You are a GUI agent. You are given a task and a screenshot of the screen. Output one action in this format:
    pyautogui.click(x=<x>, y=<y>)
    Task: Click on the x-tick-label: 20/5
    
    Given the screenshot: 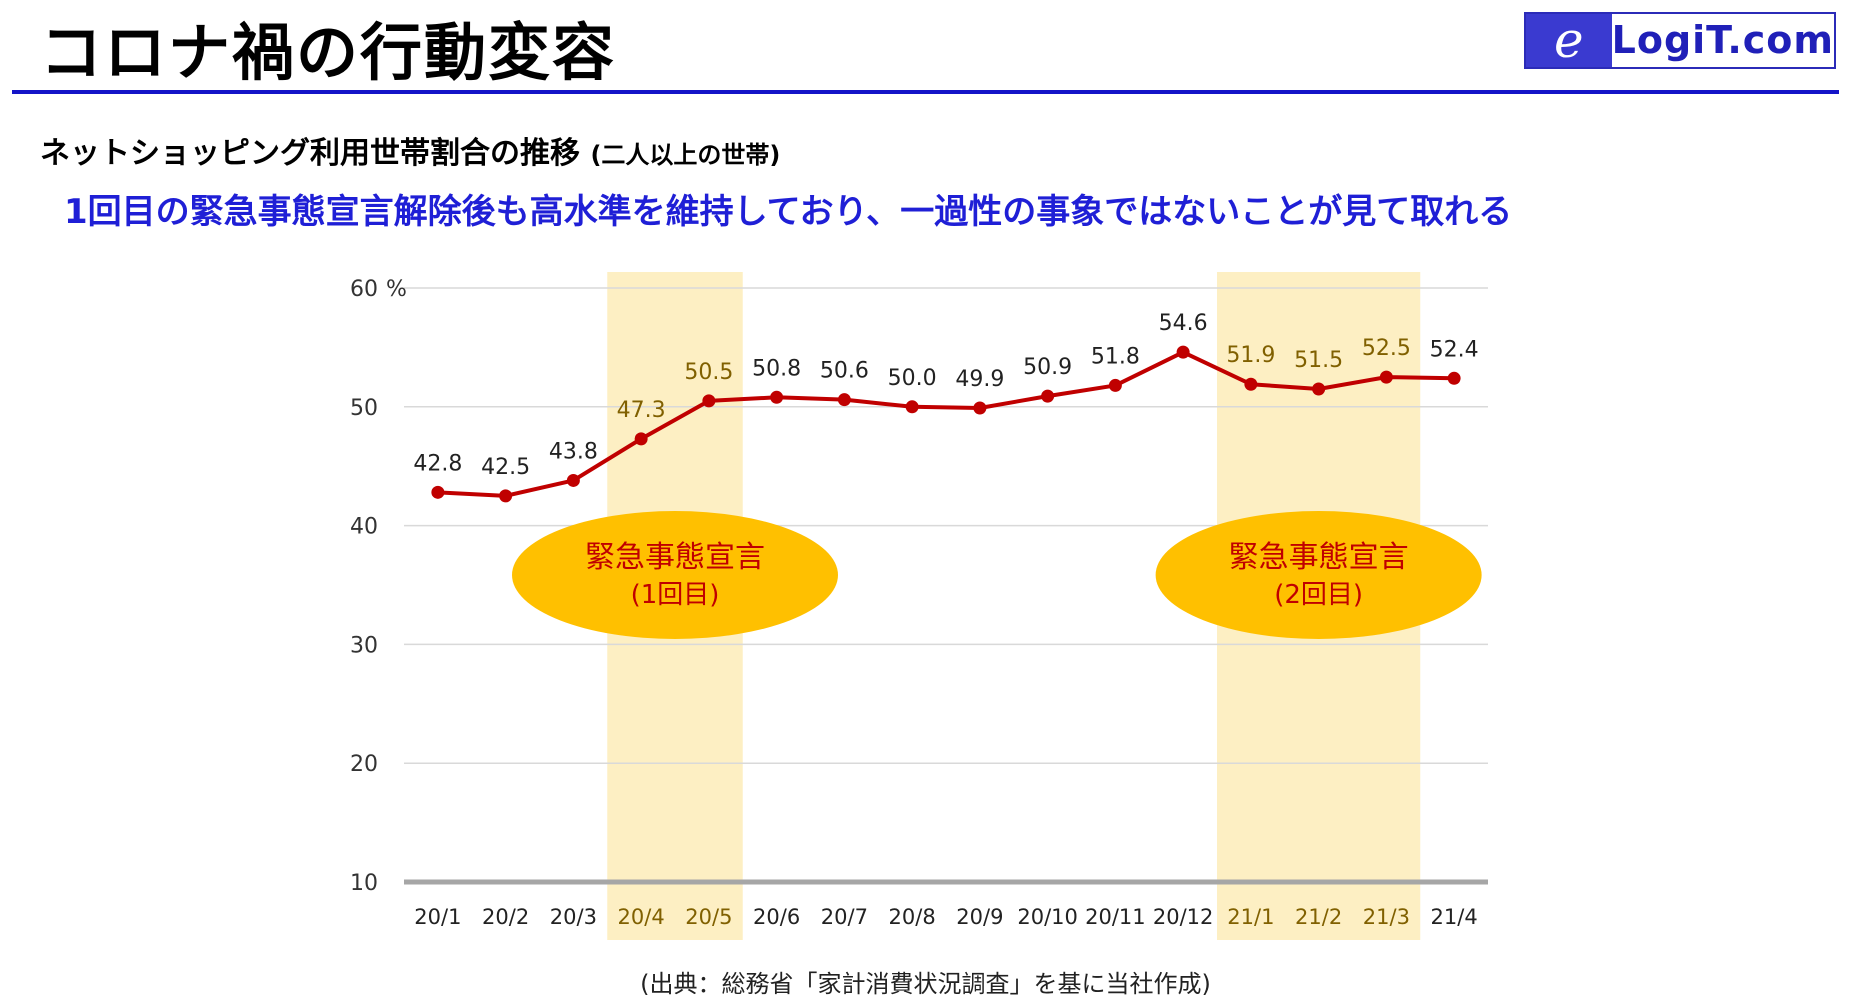 What is the action you would take?
    pyautogui.click(x=708, y=917)
    